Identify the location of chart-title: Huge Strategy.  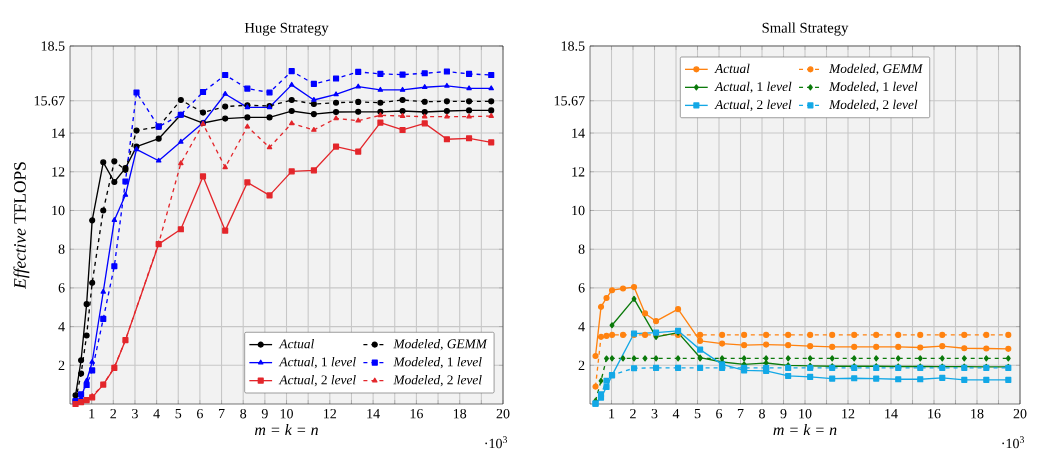
(286, 29).